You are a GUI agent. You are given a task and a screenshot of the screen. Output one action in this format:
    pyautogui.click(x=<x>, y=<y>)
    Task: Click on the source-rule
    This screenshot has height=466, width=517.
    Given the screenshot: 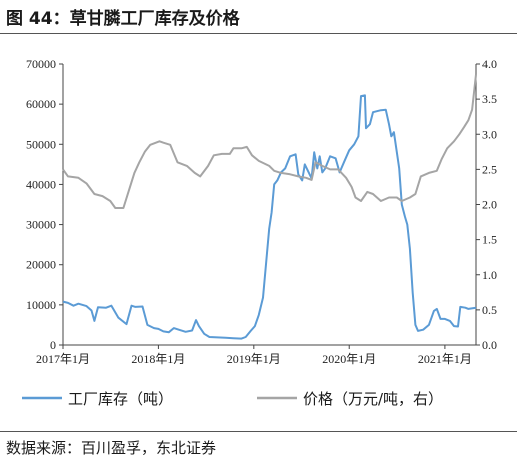 What is the action you would take?
    pyautogui.click(x=258, y=431)
    